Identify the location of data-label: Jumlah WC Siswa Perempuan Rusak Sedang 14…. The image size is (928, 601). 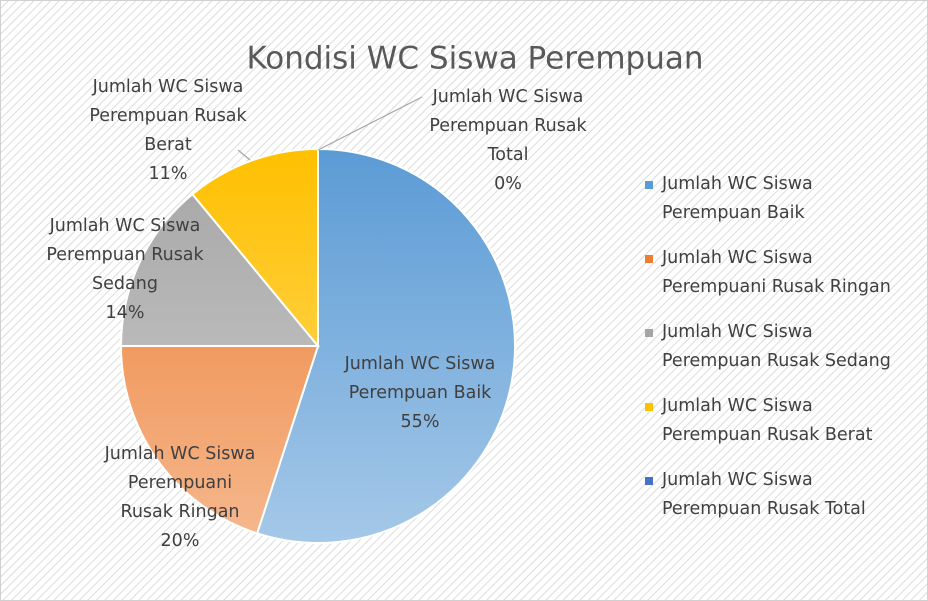
(125, 270).